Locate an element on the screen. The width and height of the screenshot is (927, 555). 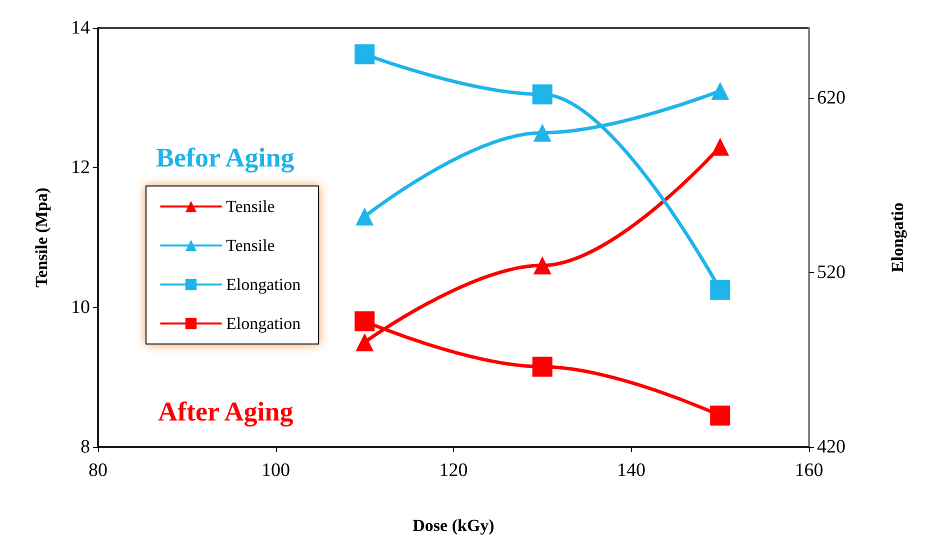
x-tick-label: 80 is located at coordinates (98, 470).